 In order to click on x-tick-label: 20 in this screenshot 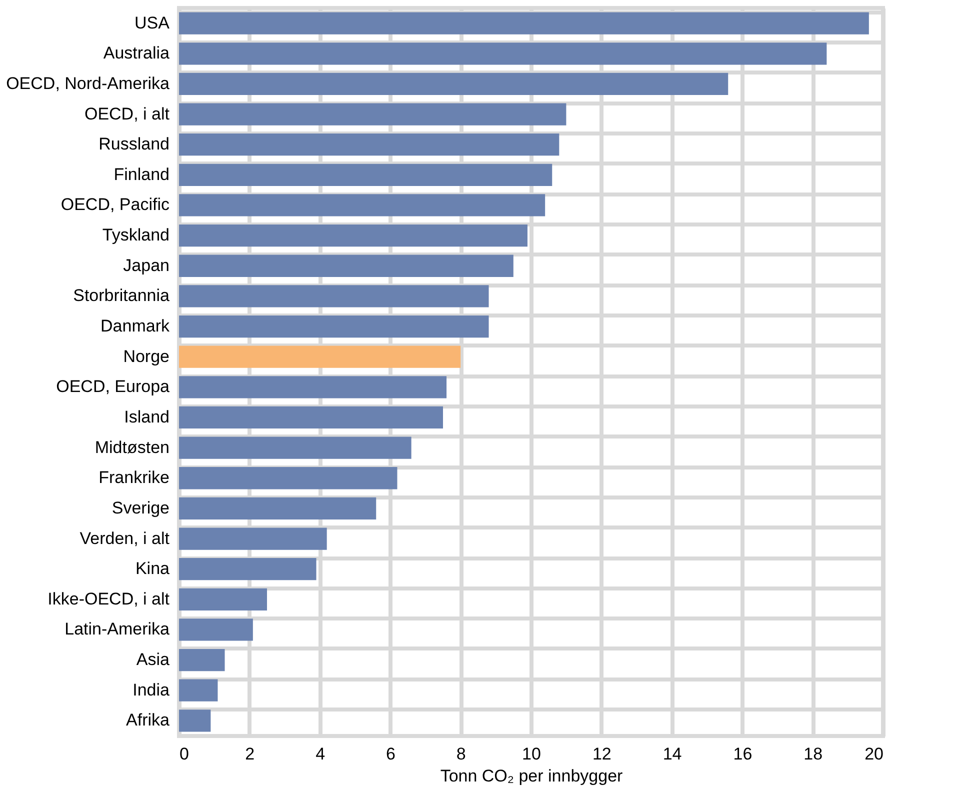, I will do `click(874, 754)`.